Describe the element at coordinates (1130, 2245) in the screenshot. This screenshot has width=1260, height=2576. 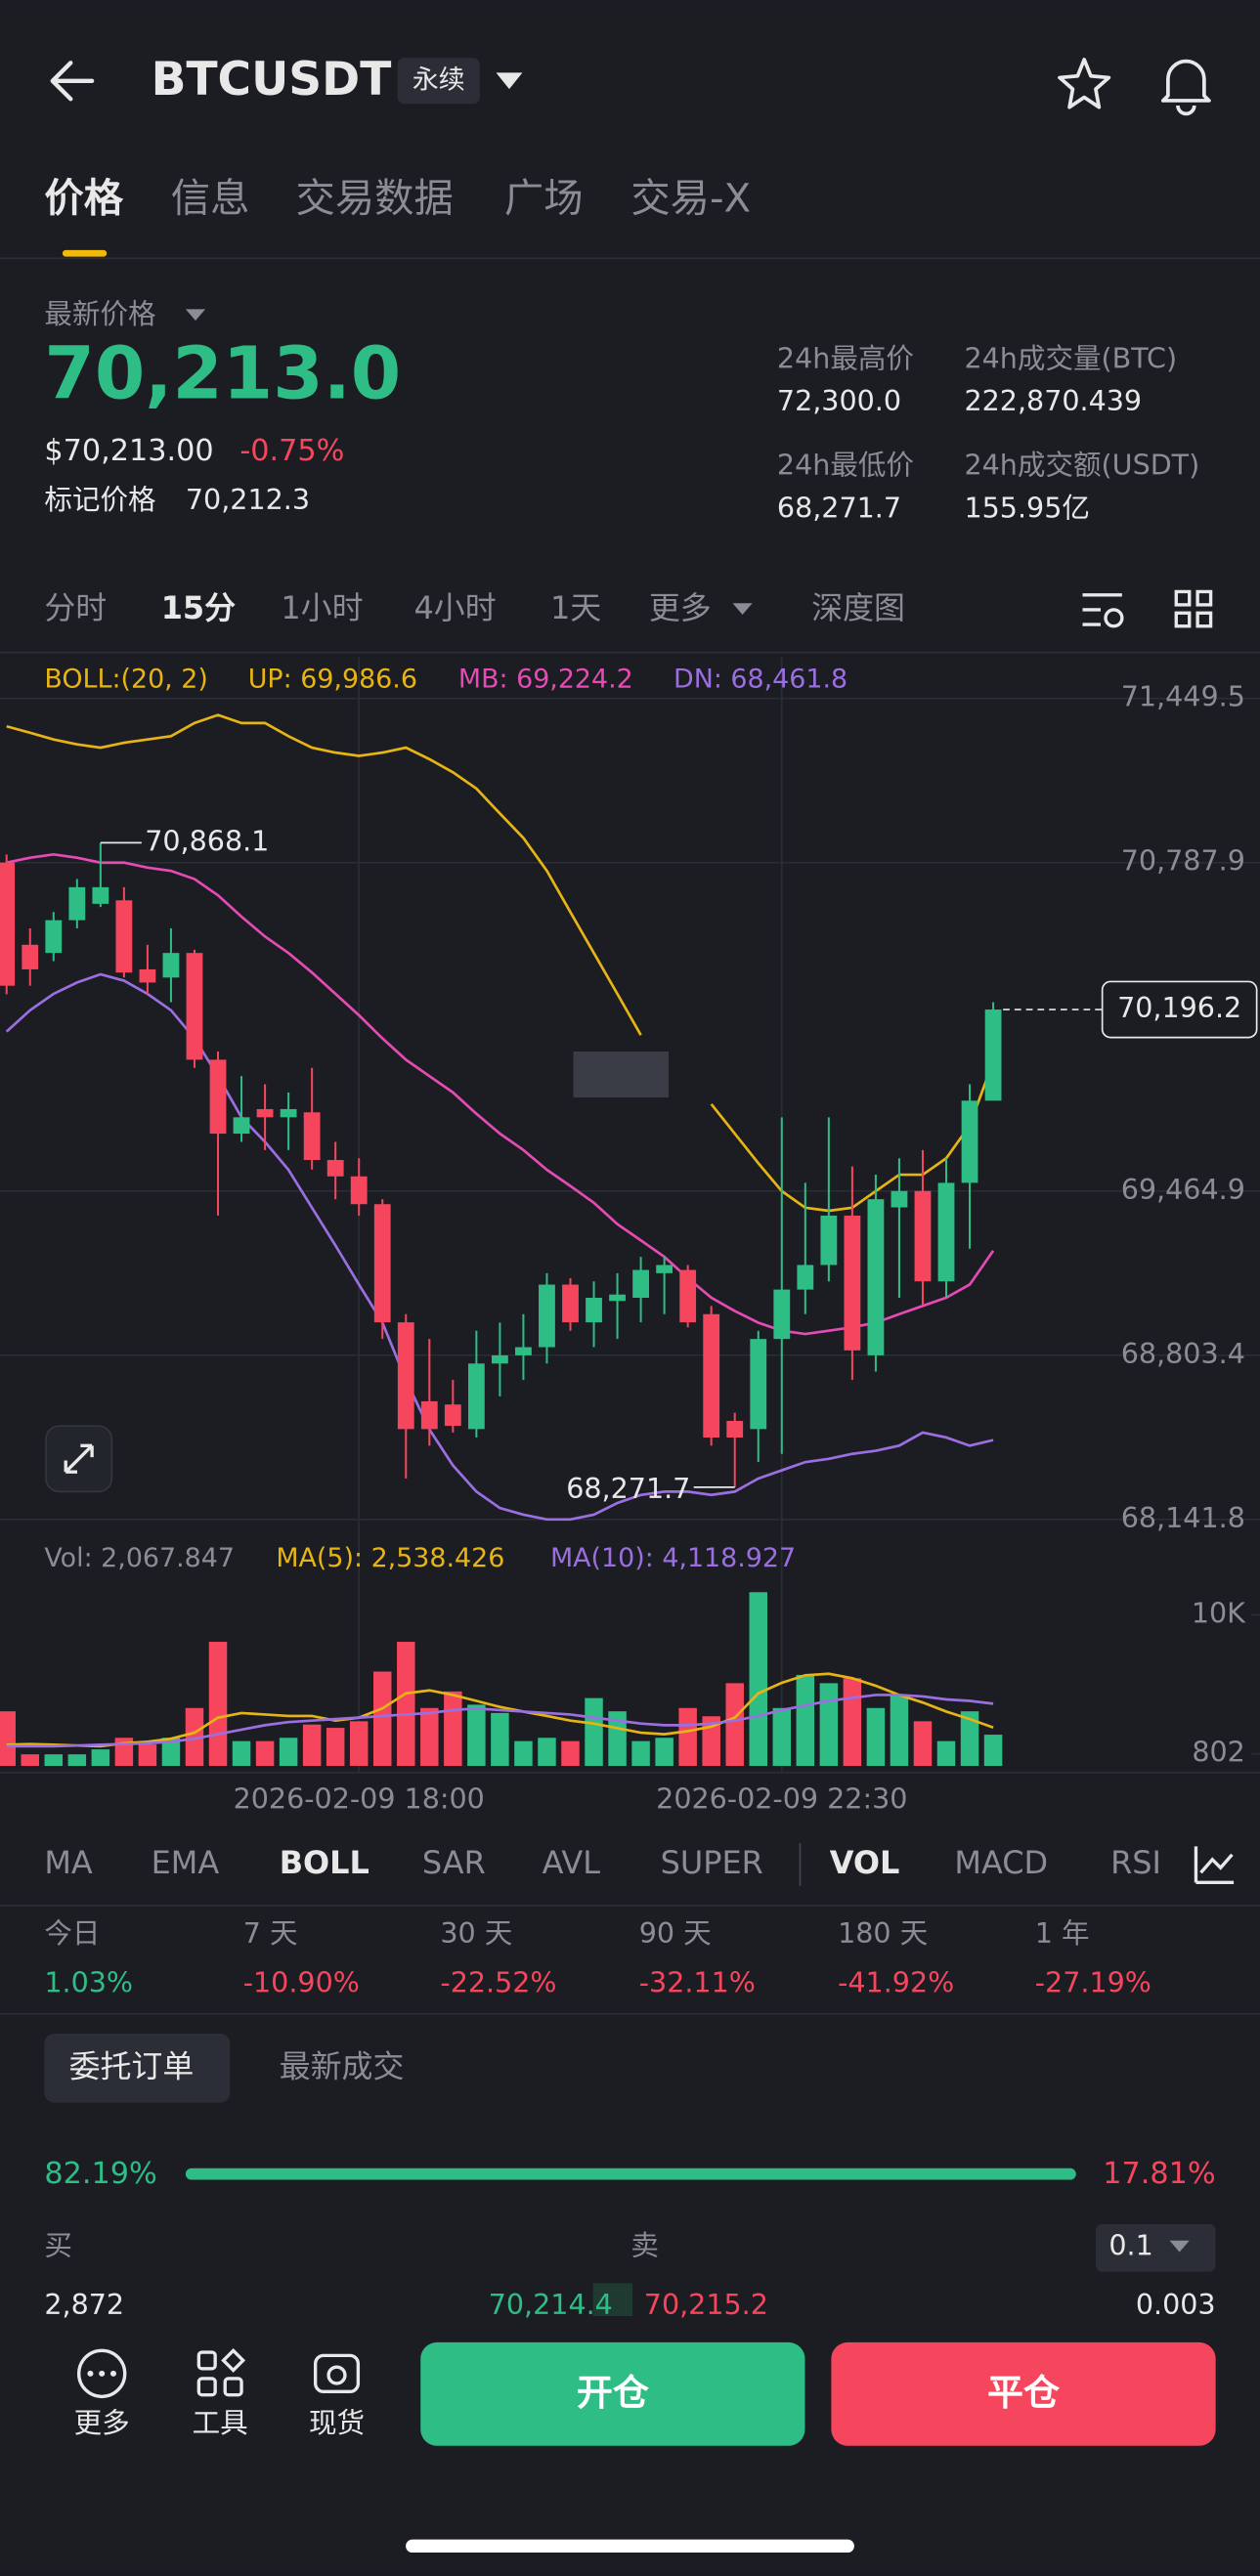
I see `step-value: 0.1` at that location.